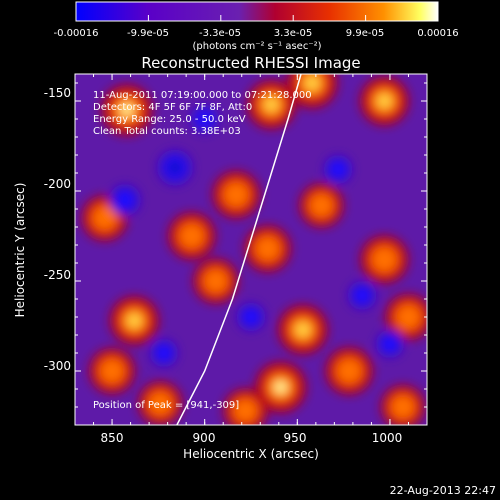  Describe the element at coordinates (20, 250) in the screenshot. I see `y-axis-label: Heliocentric Y (arcsec)` at that location.